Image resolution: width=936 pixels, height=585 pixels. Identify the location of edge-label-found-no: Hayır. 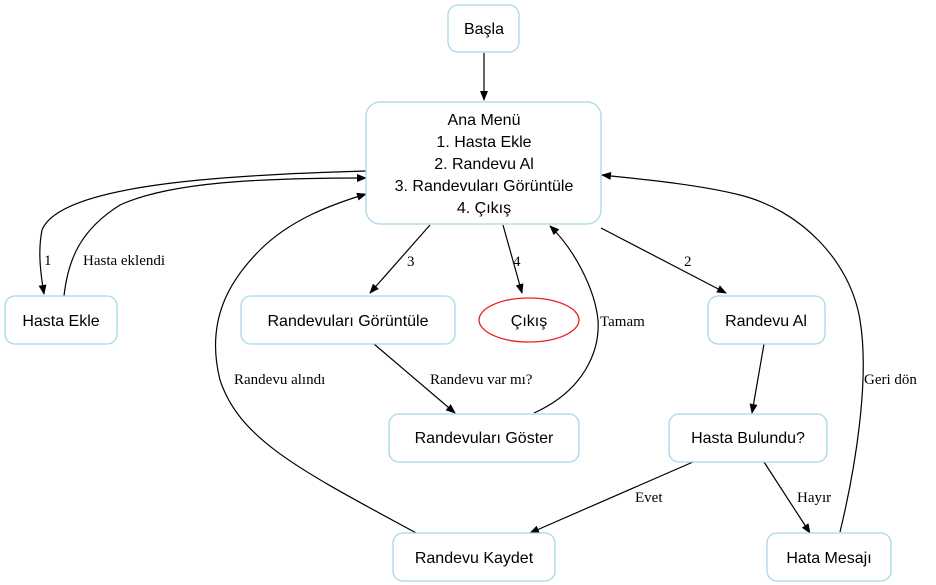
(814, 498).